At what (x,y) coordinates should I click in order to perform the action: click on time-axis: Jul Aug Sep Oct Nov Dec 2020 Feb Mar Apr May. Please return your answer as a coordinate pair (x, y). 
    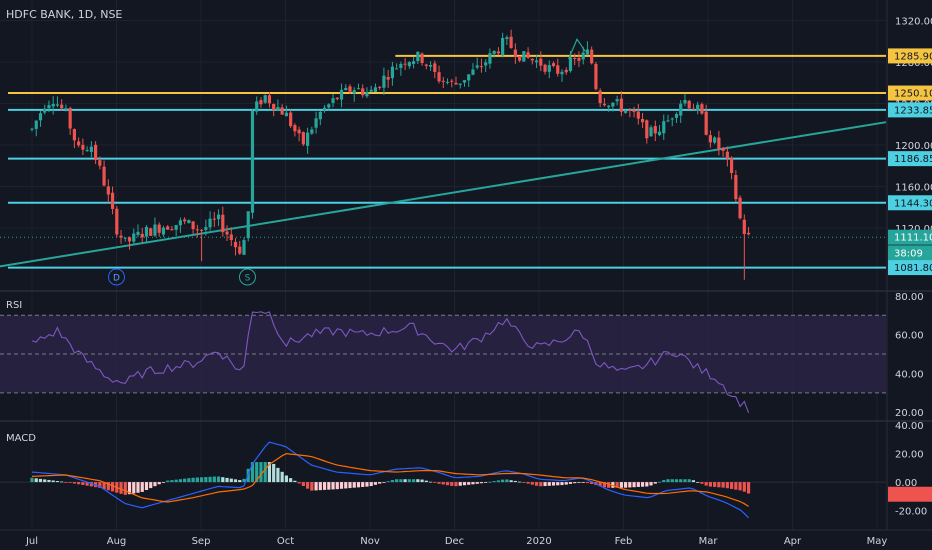
    Looking at the image, I should click on (456, 541).